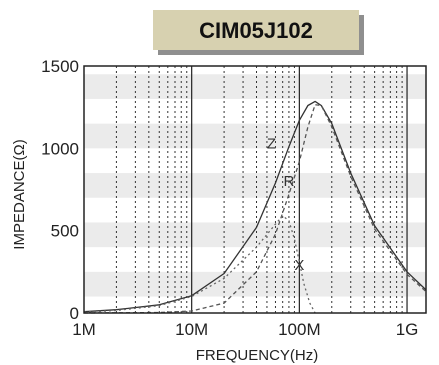 This screenshot has height=365, width=439. What do you see at coordinates (191, 329) in the screenshot?
I see `x-tick-label: 10M` at bounding box center [191, 329].